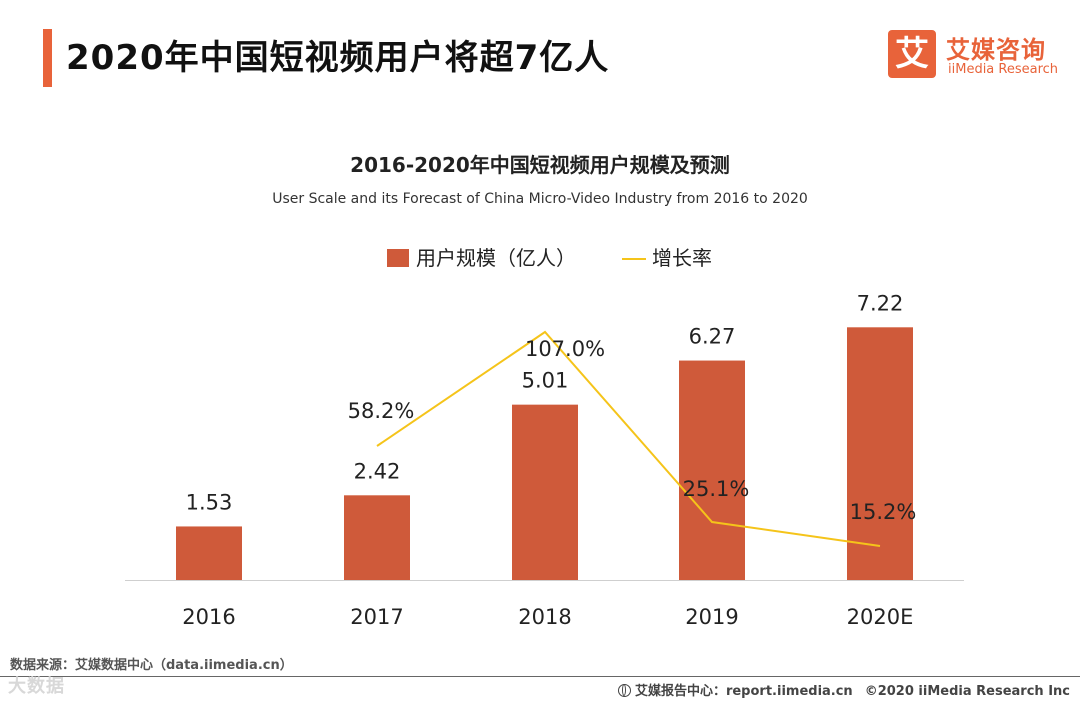 This screenshot has width=1080, height=702. I want to click on watermark-text: 大数据, so click(36, 686).